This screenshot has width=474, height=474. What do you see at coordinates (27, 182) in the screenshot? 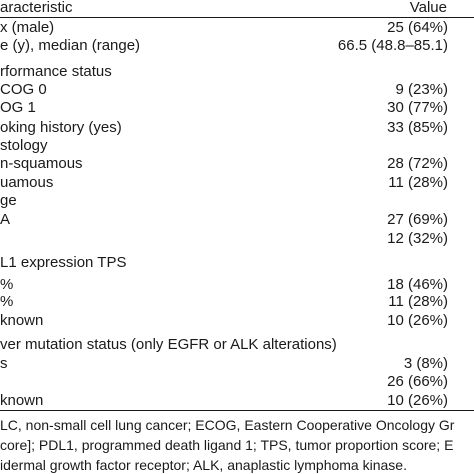
I see `row-label: uamous` at bounding box center [27, 182].